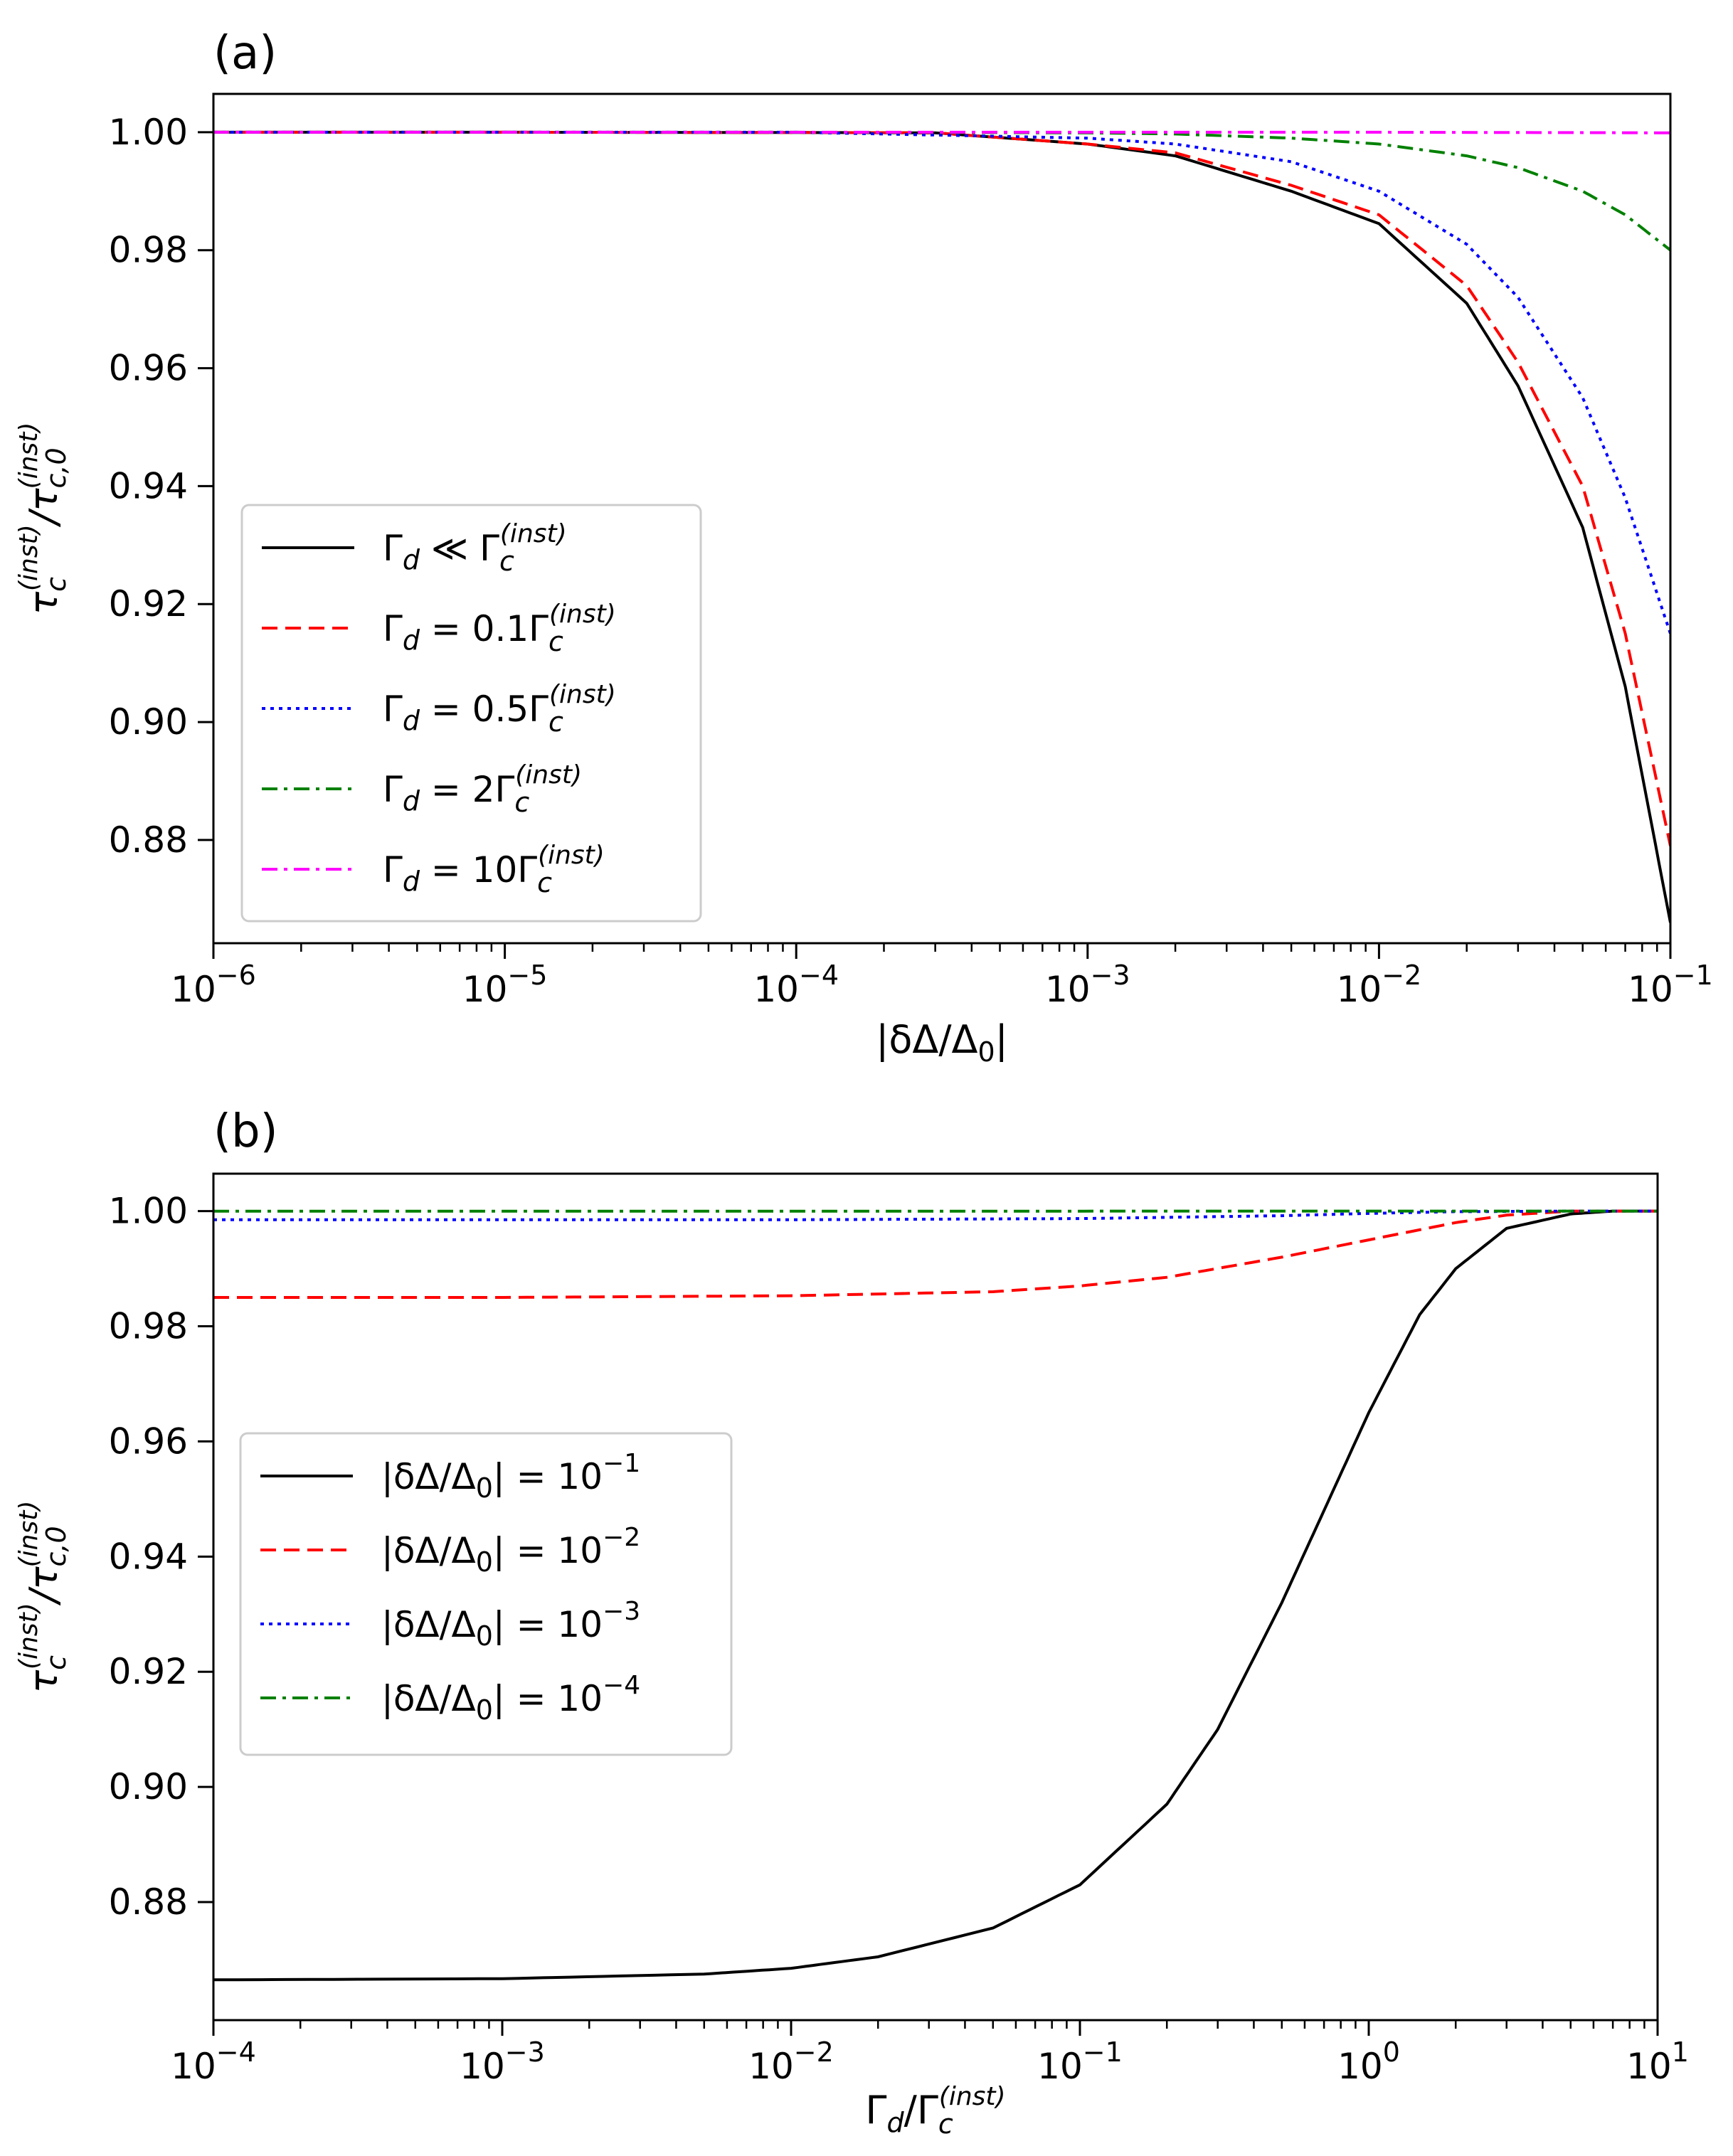  What do you see at coordinates (942, 1042) in the screenshot?
I see `x-axis-label: |δΔ/Δ0|` at bounding box center [942, 1042].